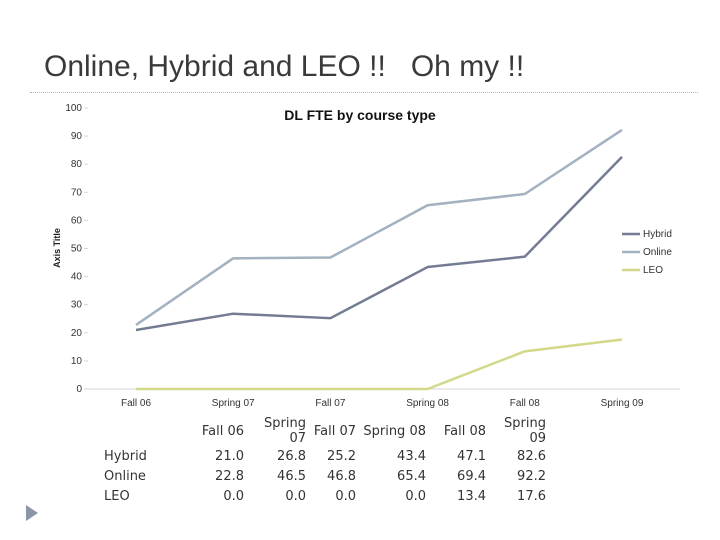  What do you see at coordinates (330, 403) in the screenshot?
I see `x-tick-label: Fall 07` at bounding box center [330, 403].